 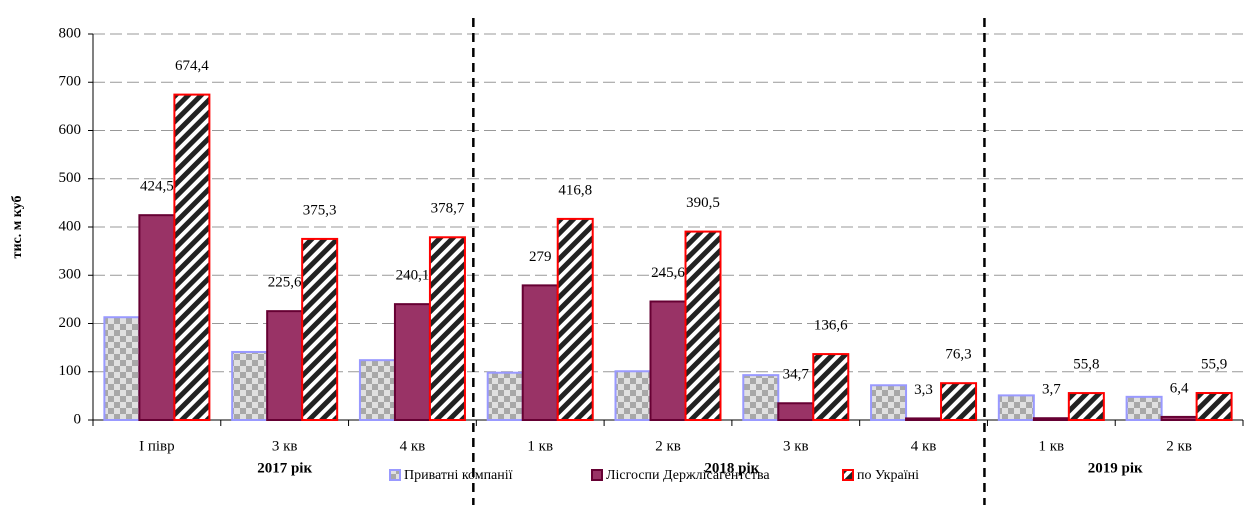 I want to click on value-label: 6,4, so click(x=1179, y=388).